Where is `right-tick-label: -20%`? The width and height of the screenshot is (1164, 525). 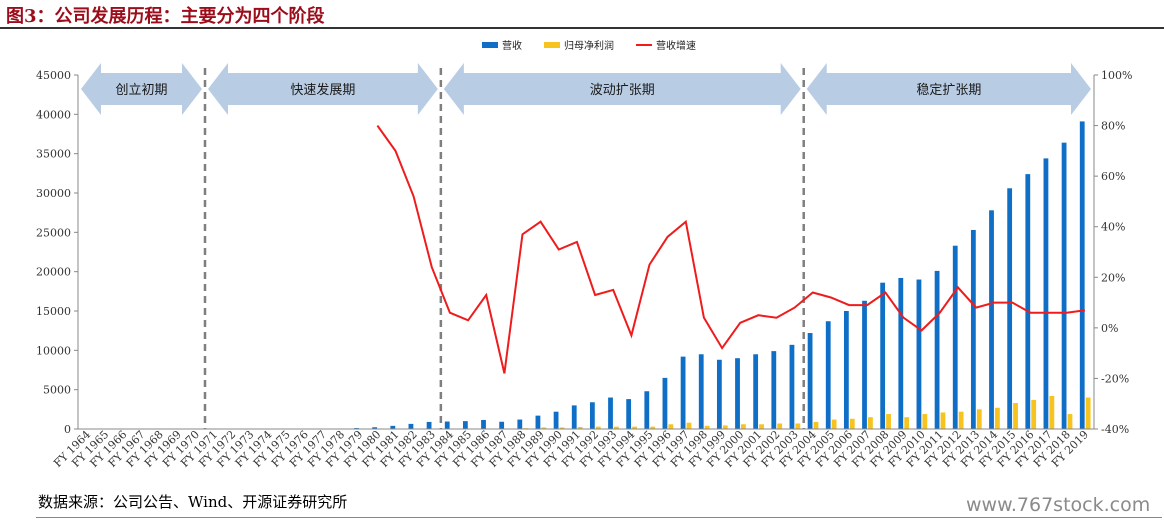
right-tick-label: -20% is located at coordinates (1115, 378).